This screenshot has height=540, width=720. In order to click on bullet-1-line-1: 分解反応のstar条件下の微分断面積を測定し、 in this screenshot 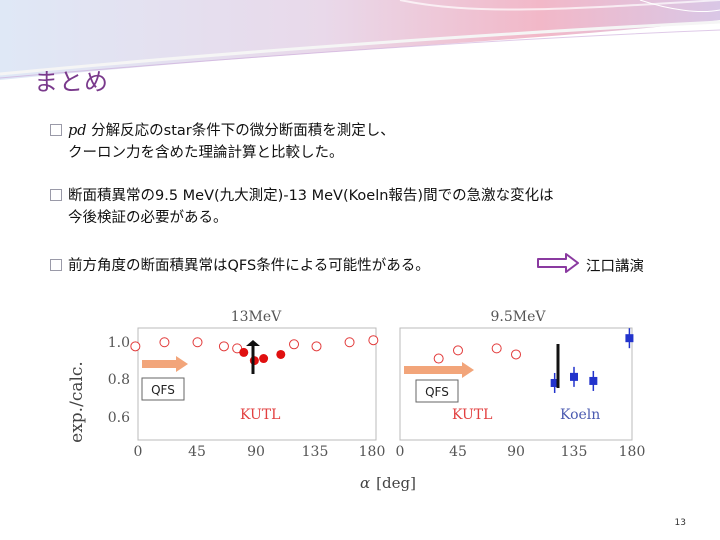, I will do `click(240, 131)`.